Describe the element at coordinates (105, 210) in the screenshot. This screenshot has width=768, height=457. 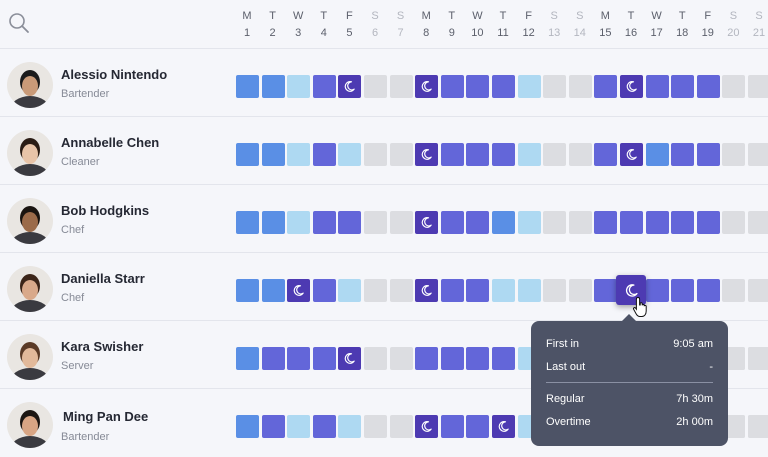
I see `employee-name: Bob Hodgkins` at that location.